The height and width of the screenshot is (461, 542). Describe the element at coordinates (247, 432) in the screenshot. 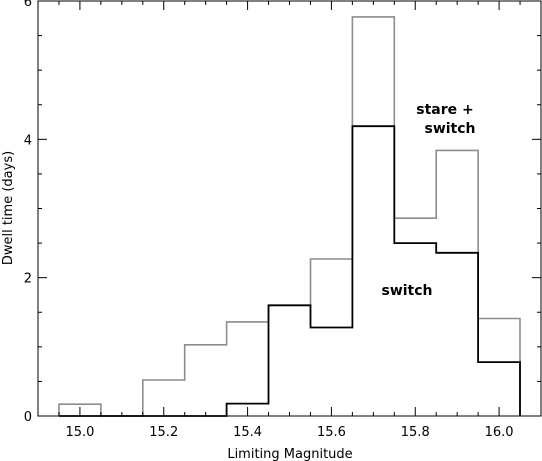

I see `x-tick-label: 15.4` at that location.